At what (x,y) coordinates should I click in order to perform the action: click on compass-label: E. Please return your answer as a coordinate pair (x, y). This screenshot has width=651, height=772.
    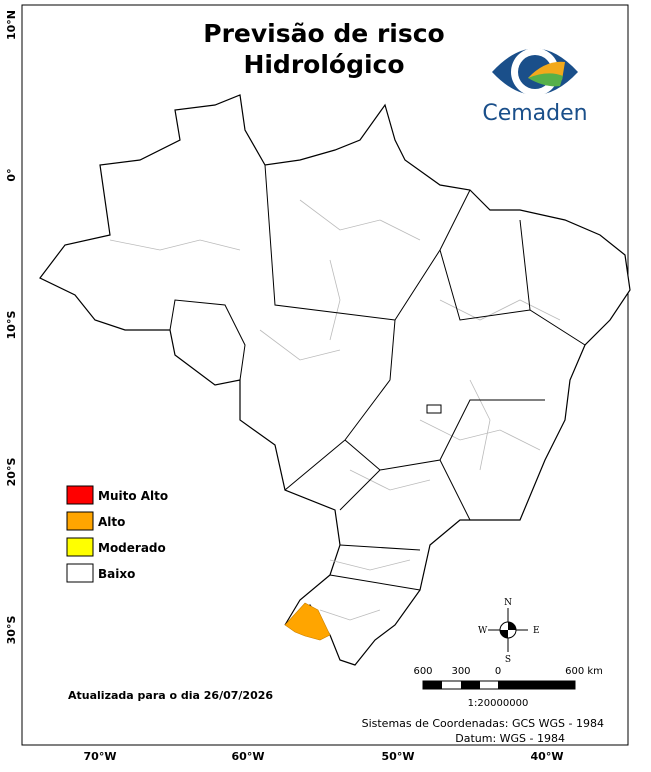
    Looking at the image, I should click on (536, 631).